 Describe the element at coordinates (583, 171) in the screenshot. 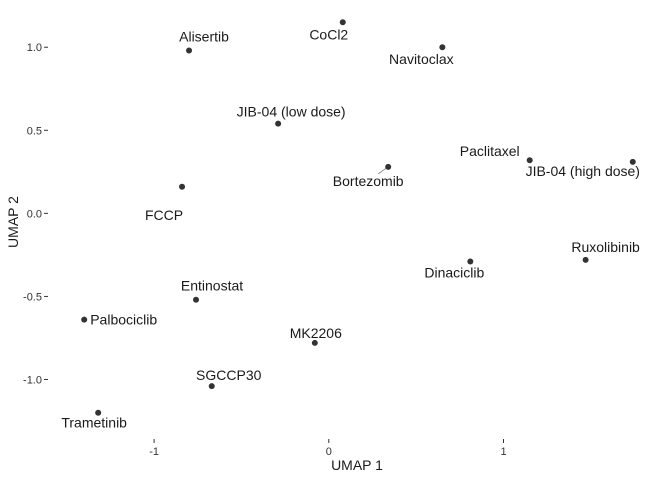

I see `point-label: JIB-04 (high dose)` at that location.